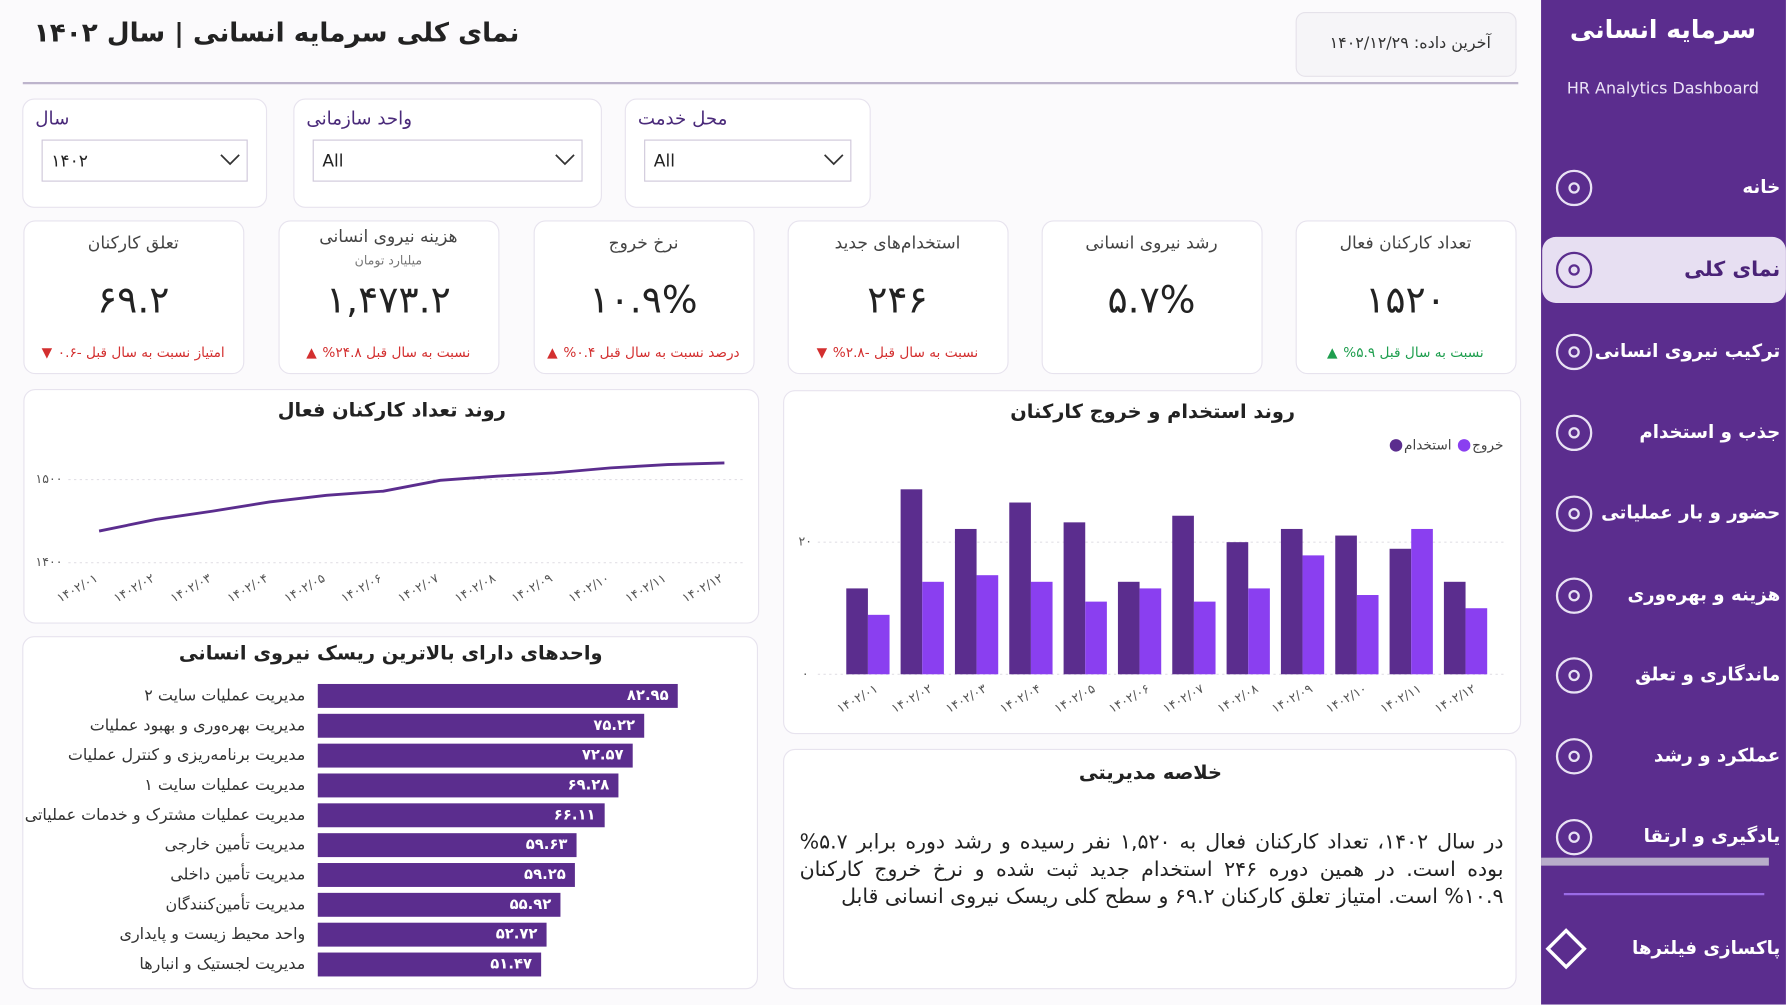 The height and width of the screenshot is (1005, 1786). I want to click on y-tick-label: ۲۰, so click(805, 541).